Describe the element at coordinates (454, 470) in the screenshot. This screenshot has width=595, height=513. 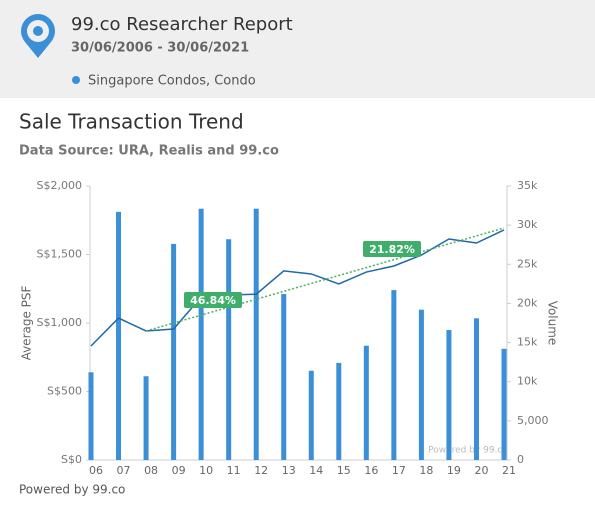
I see `x-tick-label: 19` at that location.